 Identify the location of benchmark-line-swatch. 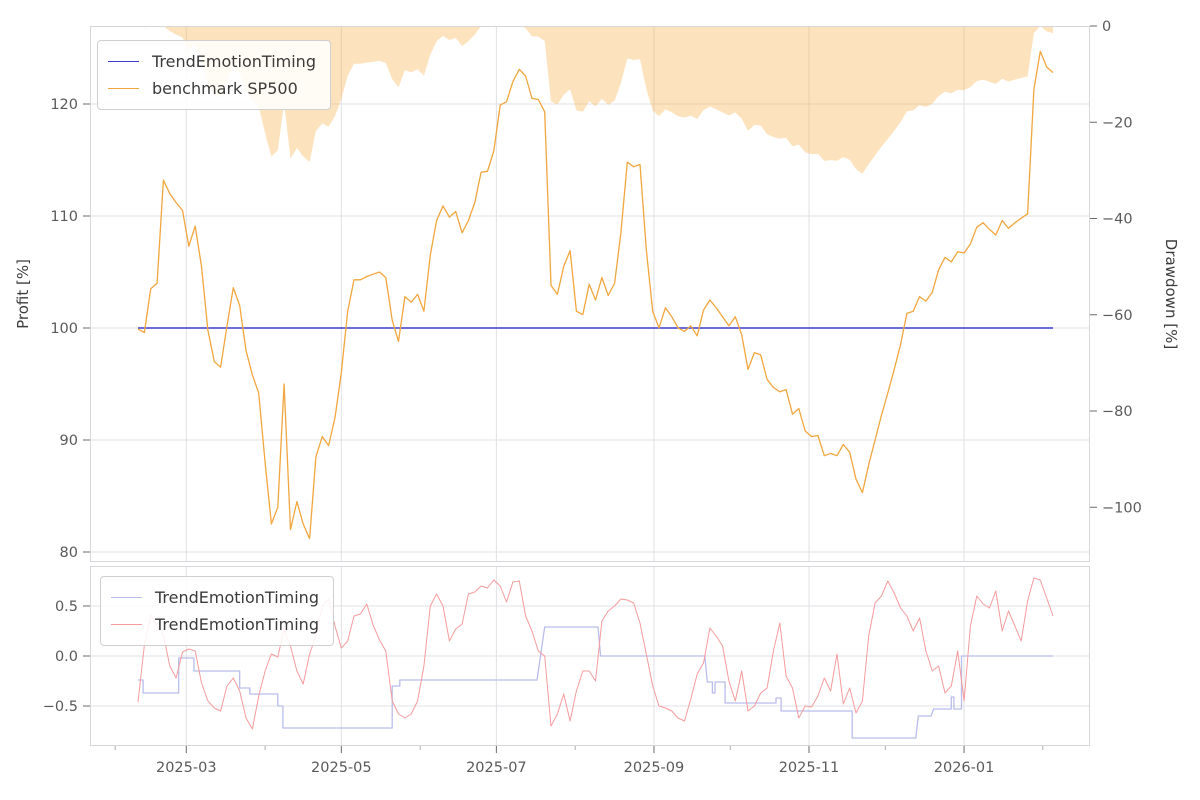
(123, 88).